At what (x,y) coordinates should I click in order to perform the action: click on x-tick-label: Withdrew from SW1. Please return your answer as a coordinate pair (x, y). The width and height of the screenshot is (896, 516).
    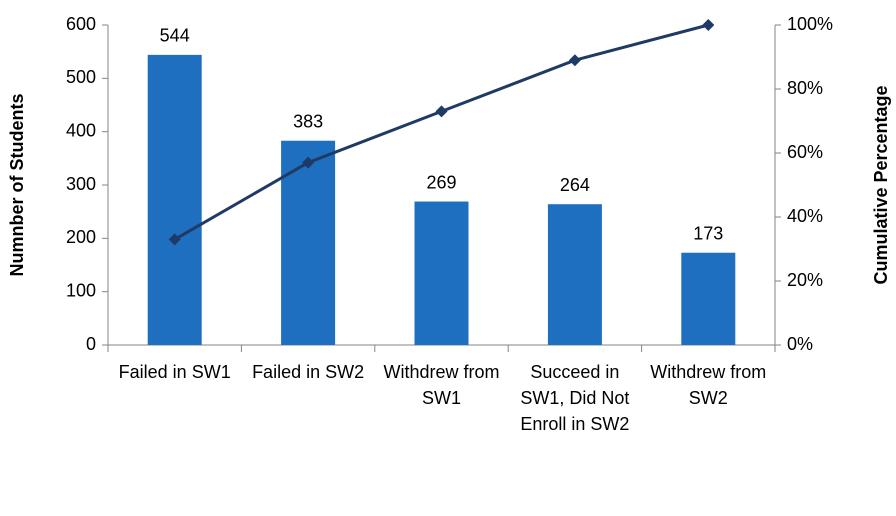
    Looking at the image, I should click on (441, 385).